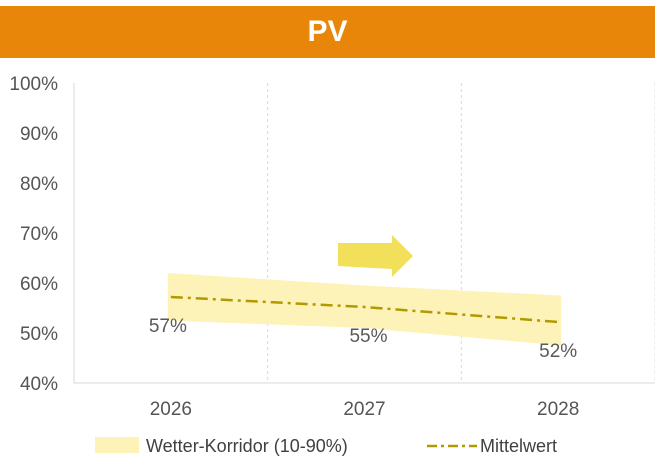 The image size is (655, 466). I want to click on y-tick-labels: 40% 50% 60% 70% 80% 90% 100%, so click(33, 234).